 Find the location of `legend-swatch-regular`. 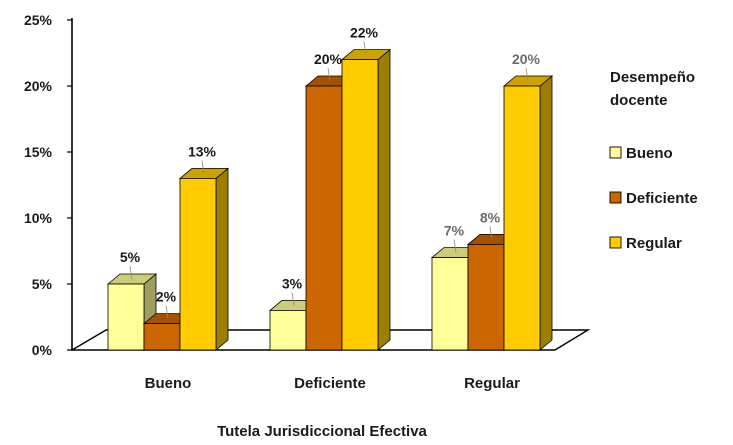

legend-swatch-regular is located at coordinates (615, 242).